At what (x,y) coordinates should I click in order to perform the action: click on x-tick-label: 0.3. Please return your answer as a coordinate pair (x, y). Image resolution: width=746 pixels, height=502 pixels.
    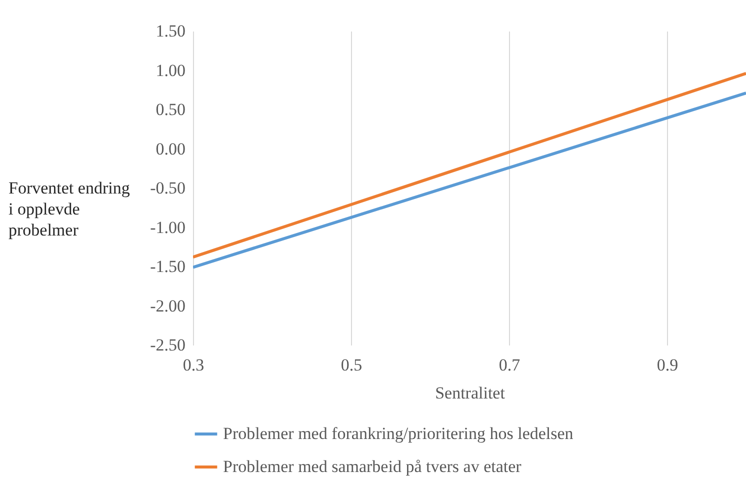
    Looking at the image, I should click on (193, 365).